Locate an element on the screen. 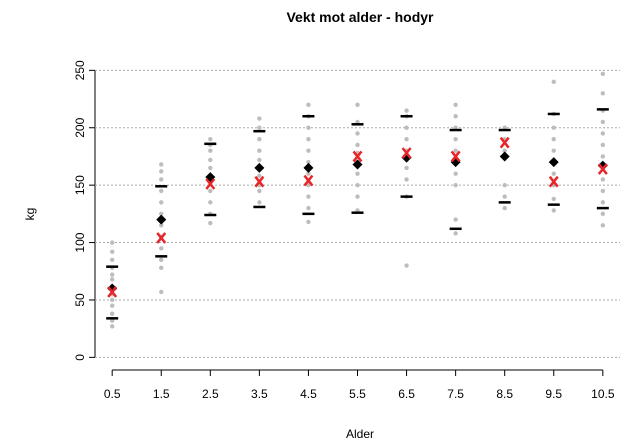 The width and height of the screenshot is (635, 445). y-tick-label: 250 is located at coordinates (80, 70).